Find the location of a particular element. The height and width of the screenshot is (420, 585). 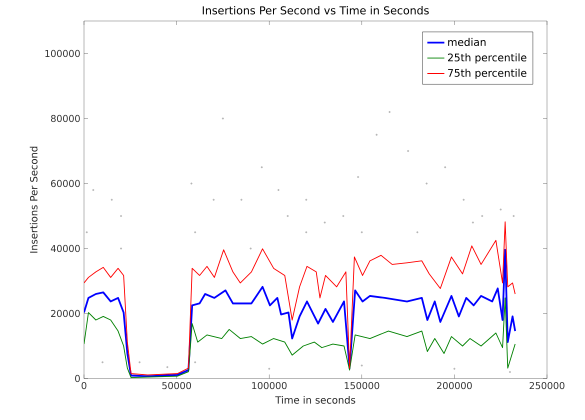

x-tick-label: 50000 is located at coordinates (177, 386).